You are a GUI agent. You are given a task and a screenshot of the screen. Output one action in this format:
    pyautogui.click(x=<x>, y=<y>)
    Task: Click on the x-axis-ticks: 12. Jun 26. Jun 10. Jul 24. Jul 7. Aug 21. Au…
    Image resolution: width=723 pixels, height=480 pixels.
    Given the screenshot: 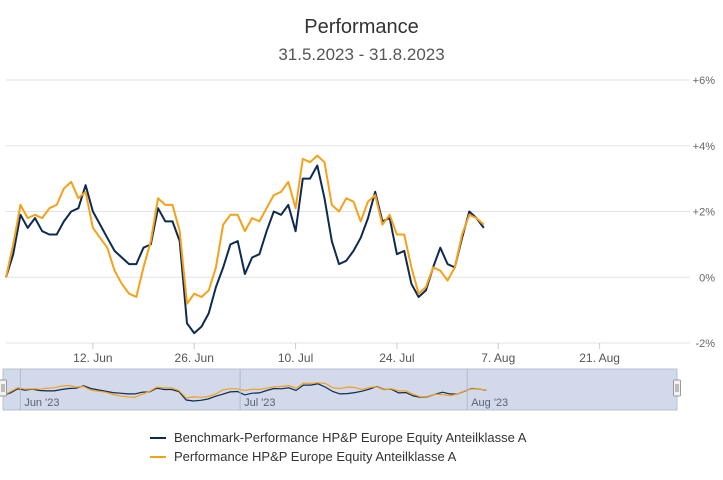 What is the action you would take?
    pyautogui.click(x=346, y=354)
    